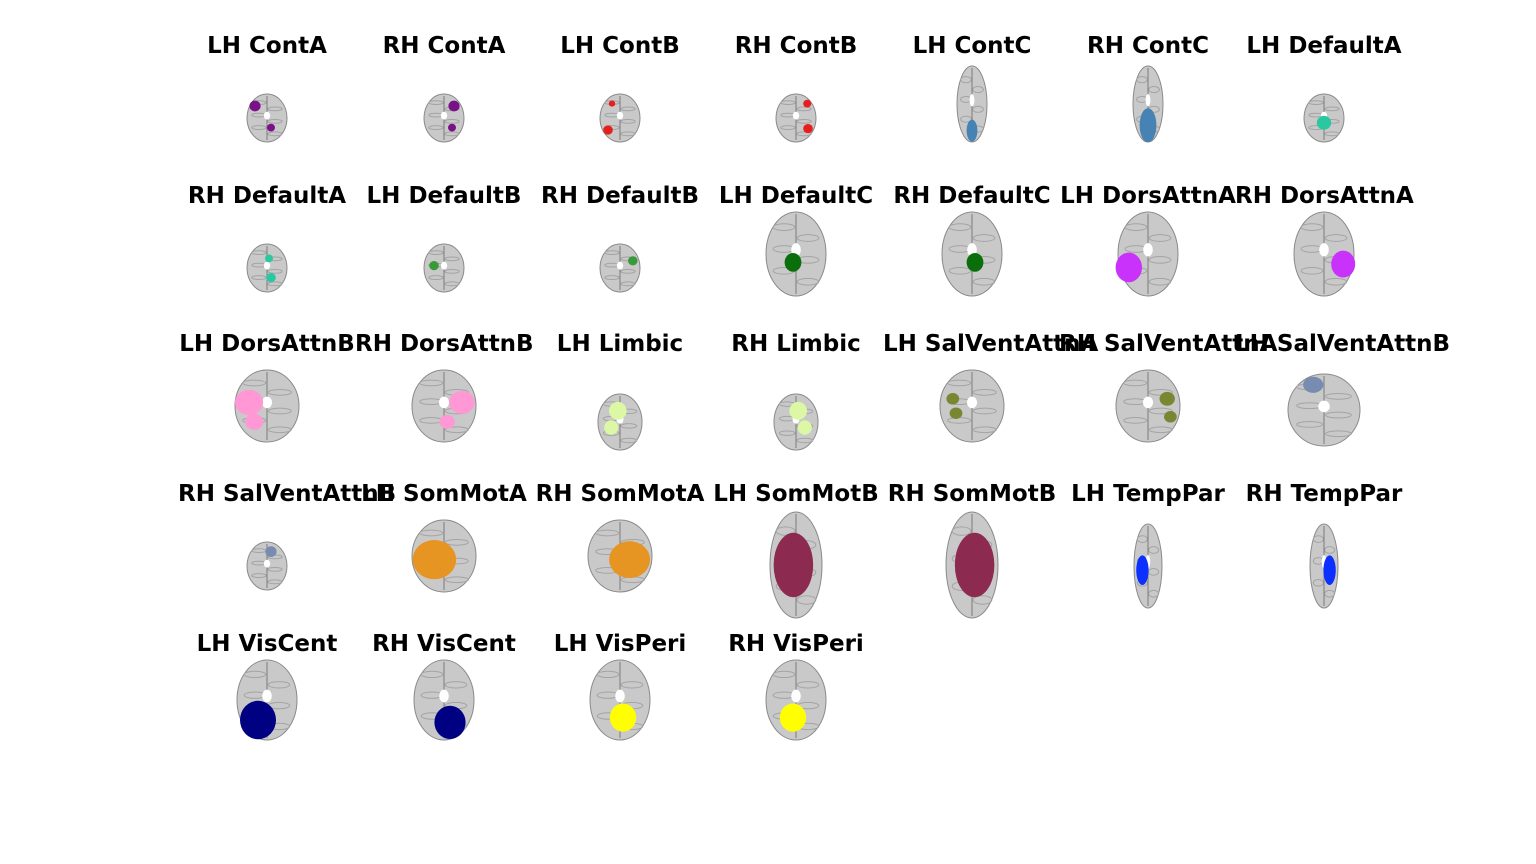 This screenshot has height=864, width=1536. What do you see at coordinates (1324, 46) in the screenshot?
I see `panel-title: LH DefaultA` at bounding box center [1324, 46].